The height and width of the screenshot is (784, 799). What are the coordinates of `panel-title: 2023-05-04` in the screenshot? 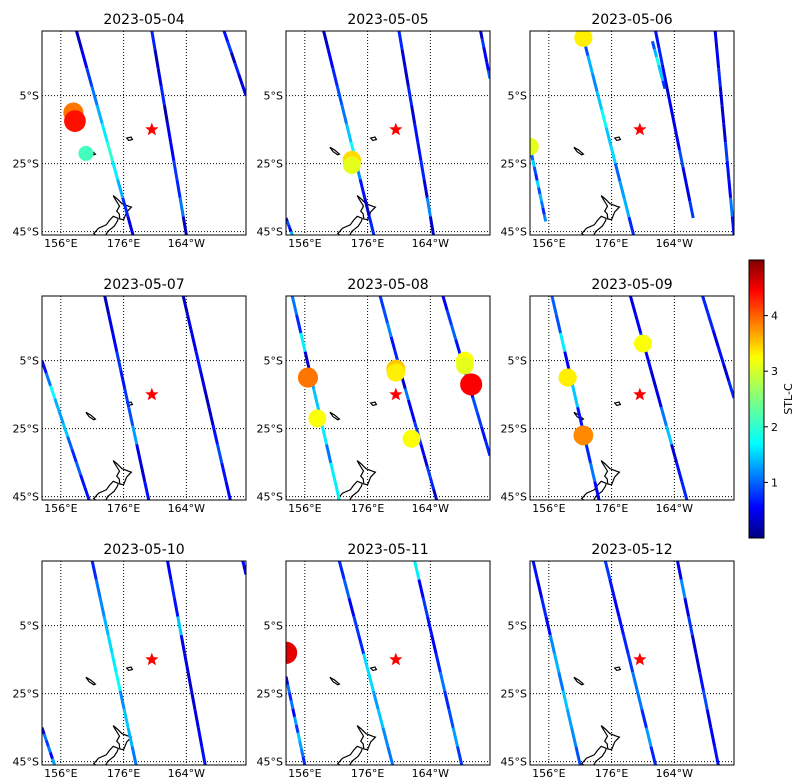 It's located at (143, 20).